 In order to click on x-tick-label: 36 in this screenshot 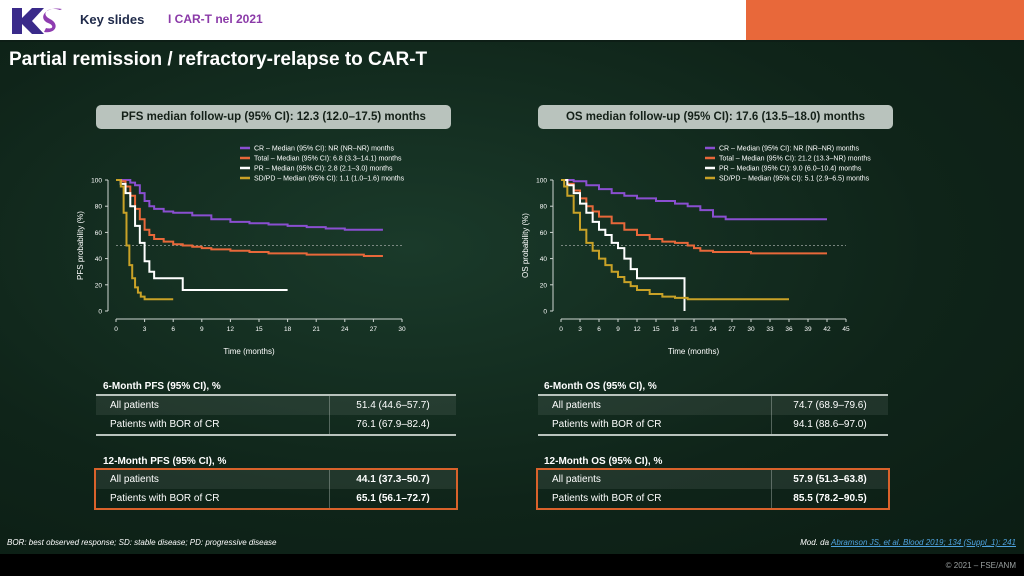, I will do `click(789, 329)`.